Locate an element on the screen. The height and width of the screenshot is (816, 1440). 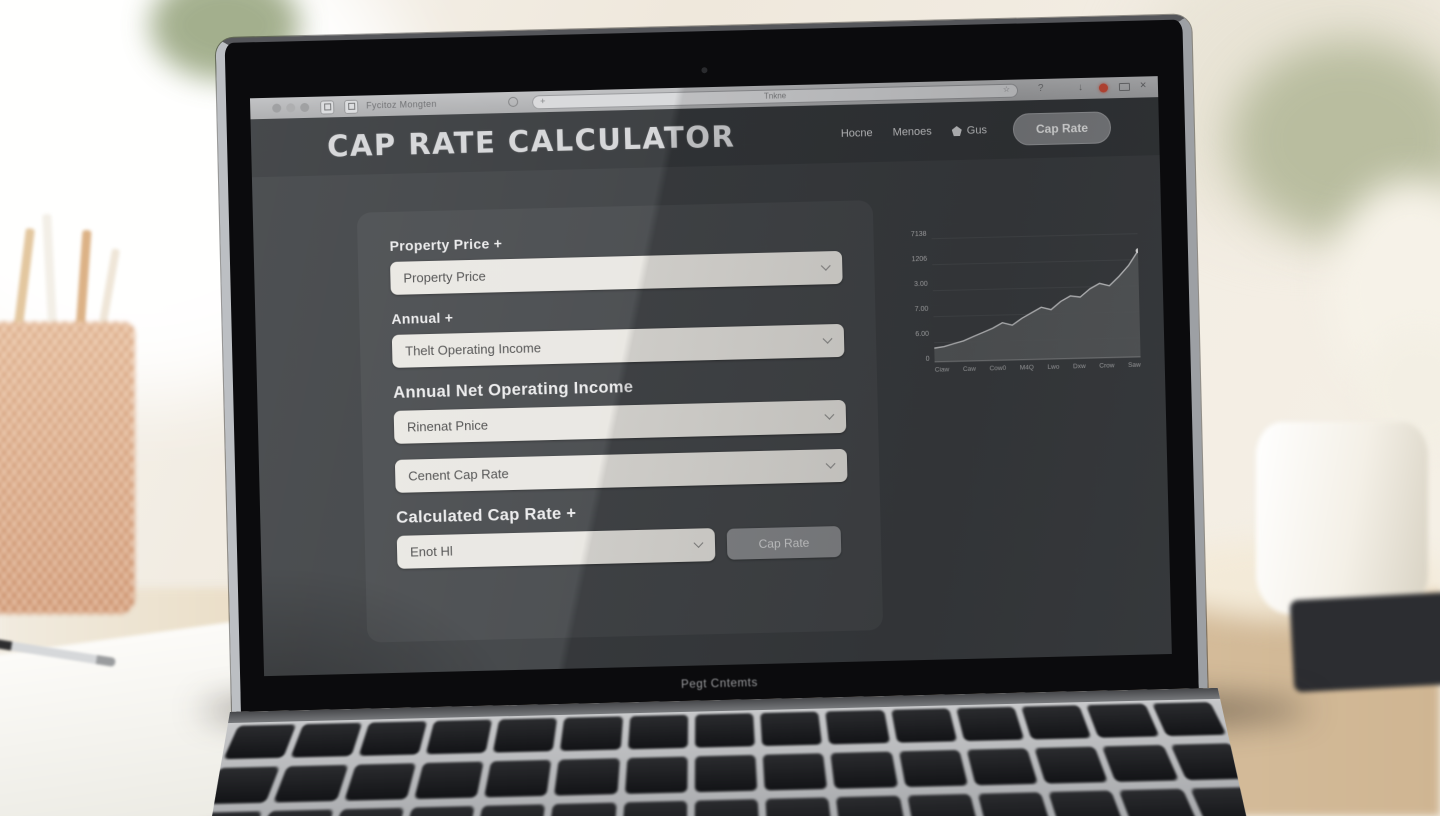
x-tick-label: Cow0 is located at coordinates (998, 368).